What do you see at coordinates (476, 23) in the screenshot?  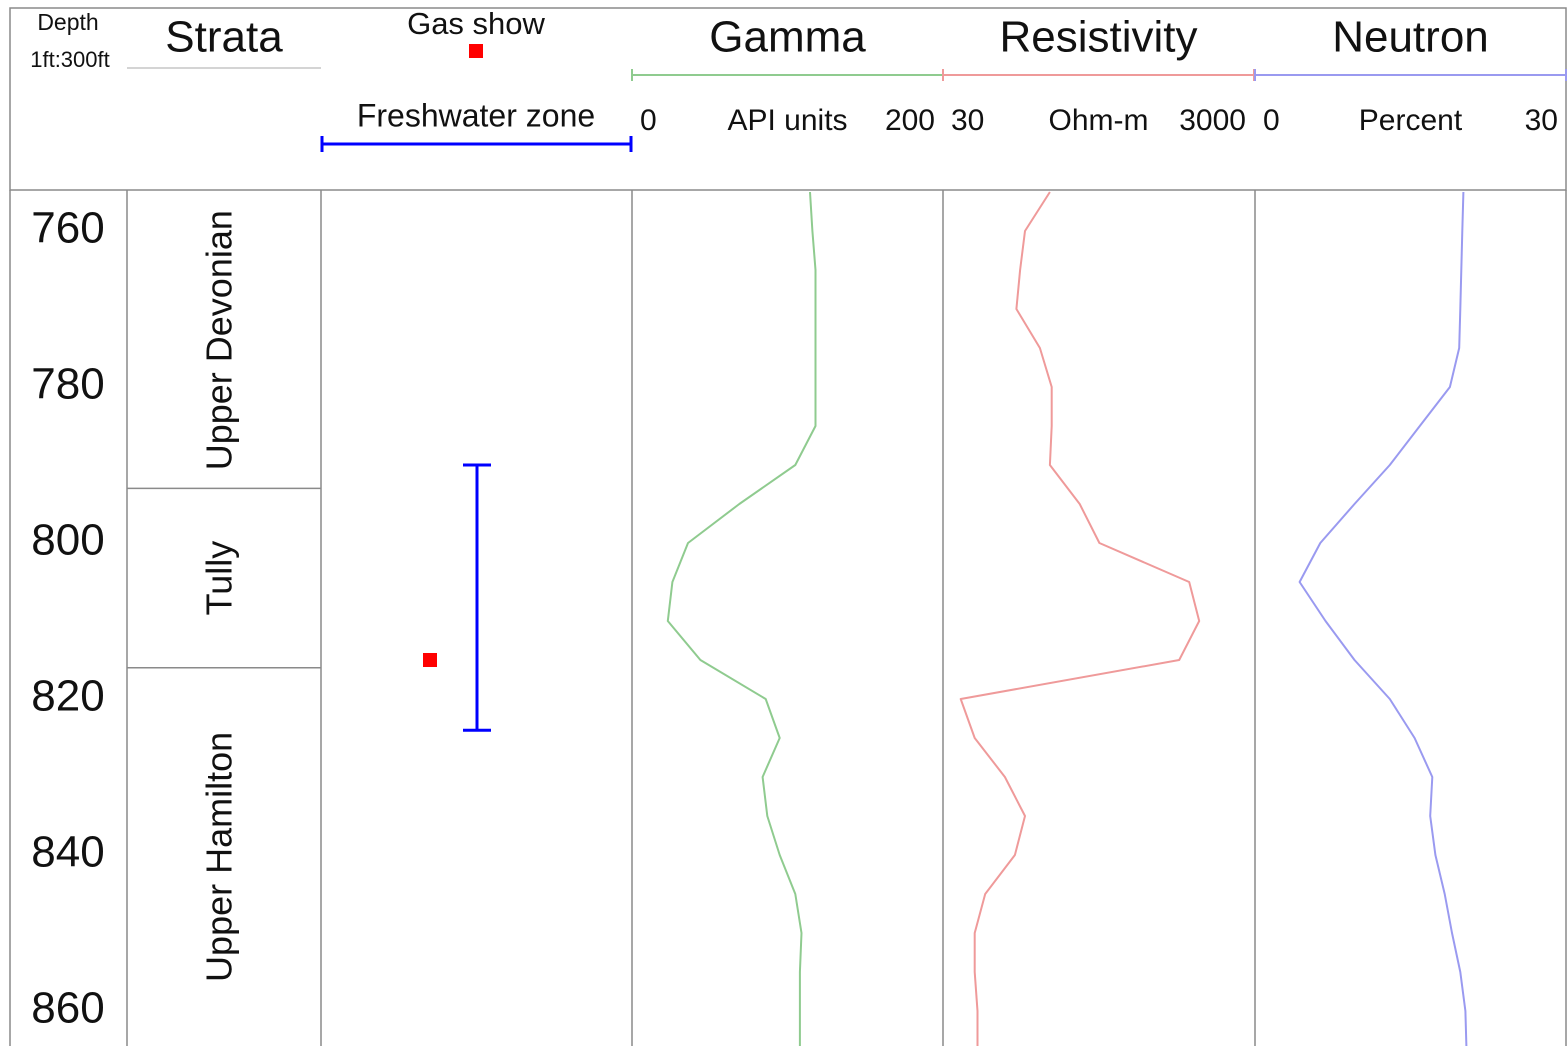 I see `gas-show-label: Gas show` at bounding box center [476, 23].